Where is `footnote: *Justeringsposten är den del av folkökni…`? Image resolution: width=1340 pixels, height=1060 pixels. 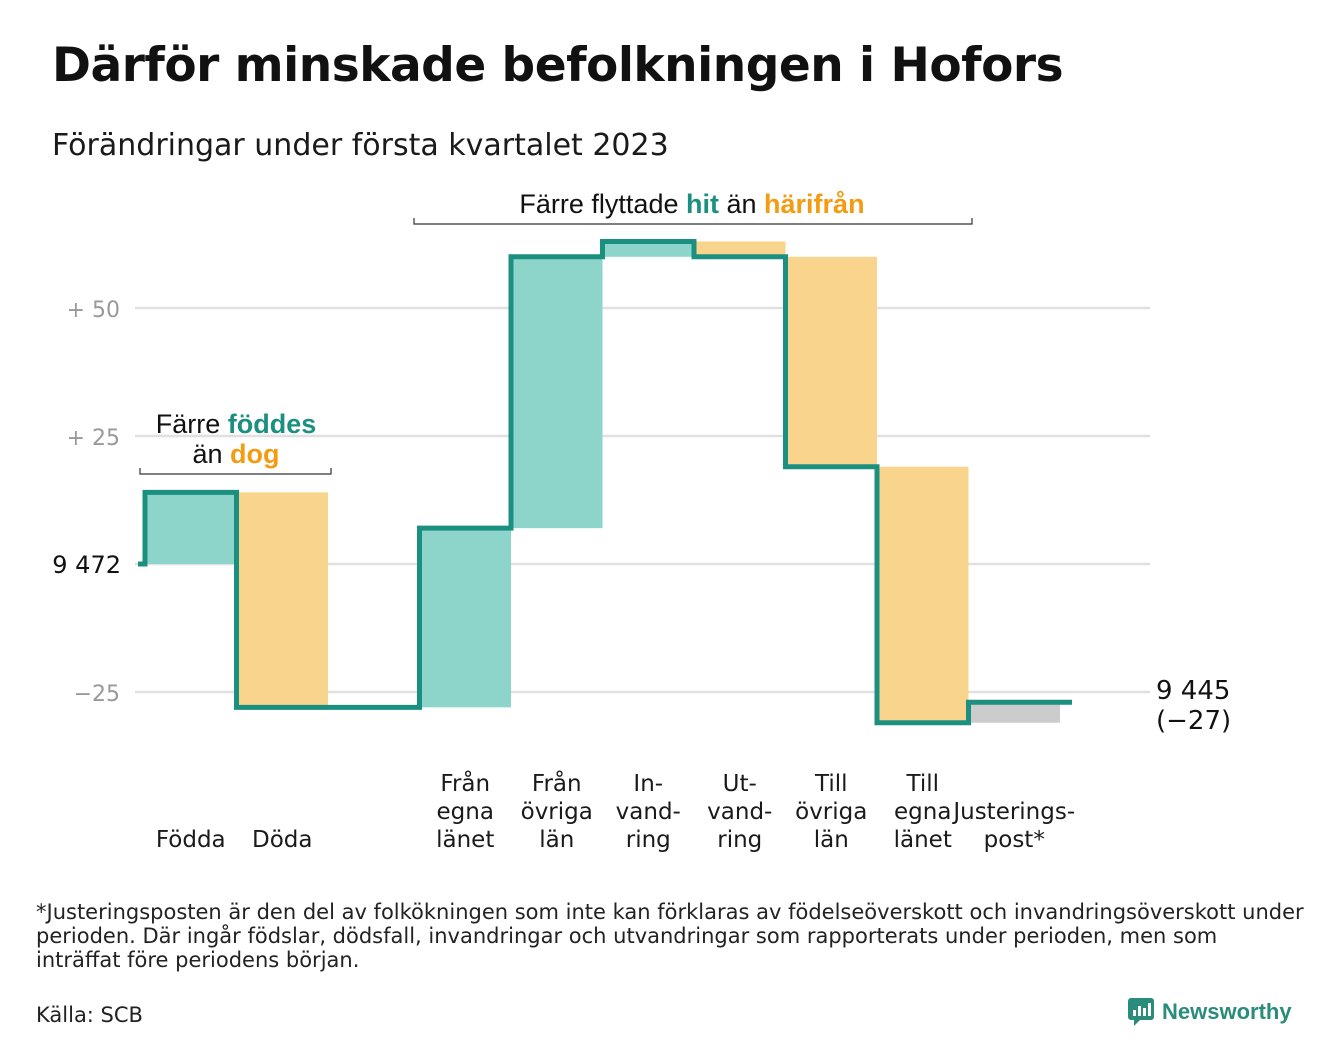
footnote: *Justeringsposten är den del av folkökni… is located at coordinates (670, 936).